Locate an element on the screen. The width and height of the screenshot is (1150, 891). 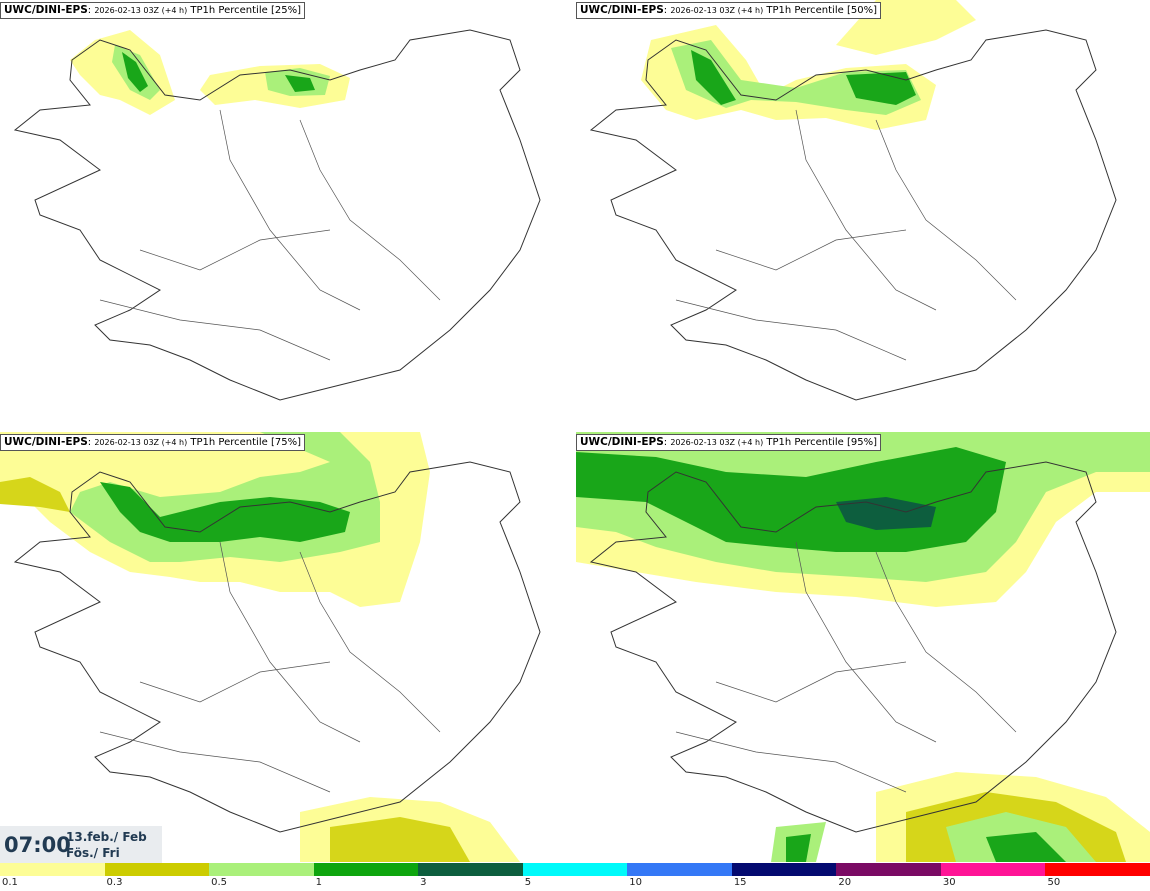
precipitation-legend: 0.1 0.3 0.5 1 3 5 10 15 20 30 50 is located at coordinates (575, 877).